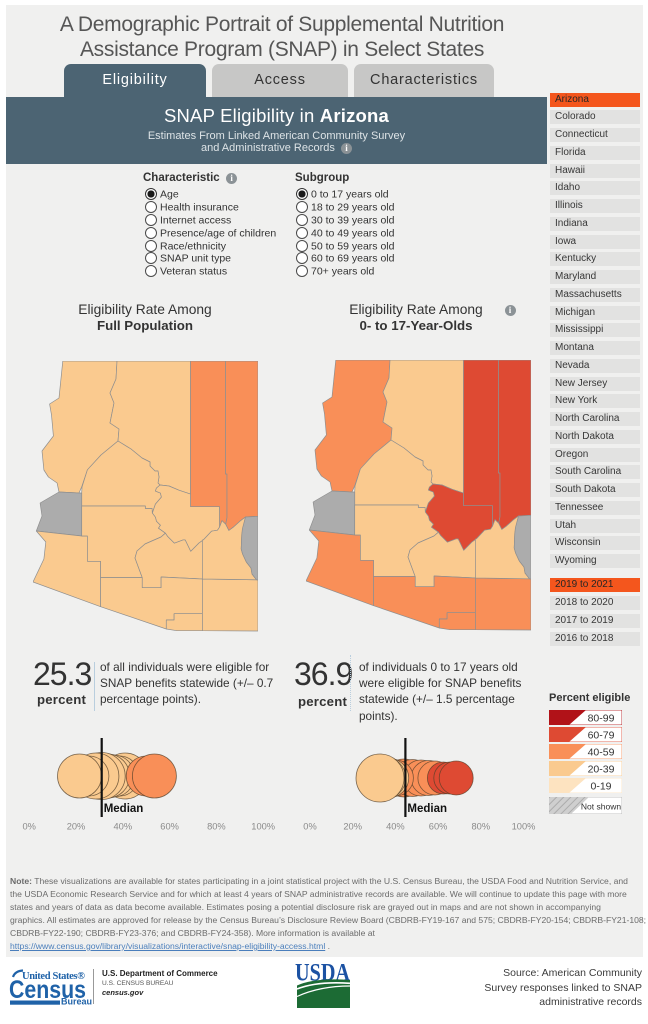 The height and width of the screenshot is (1024, 648). I want to click on svg-text: Bureau, so click(76, 1002).